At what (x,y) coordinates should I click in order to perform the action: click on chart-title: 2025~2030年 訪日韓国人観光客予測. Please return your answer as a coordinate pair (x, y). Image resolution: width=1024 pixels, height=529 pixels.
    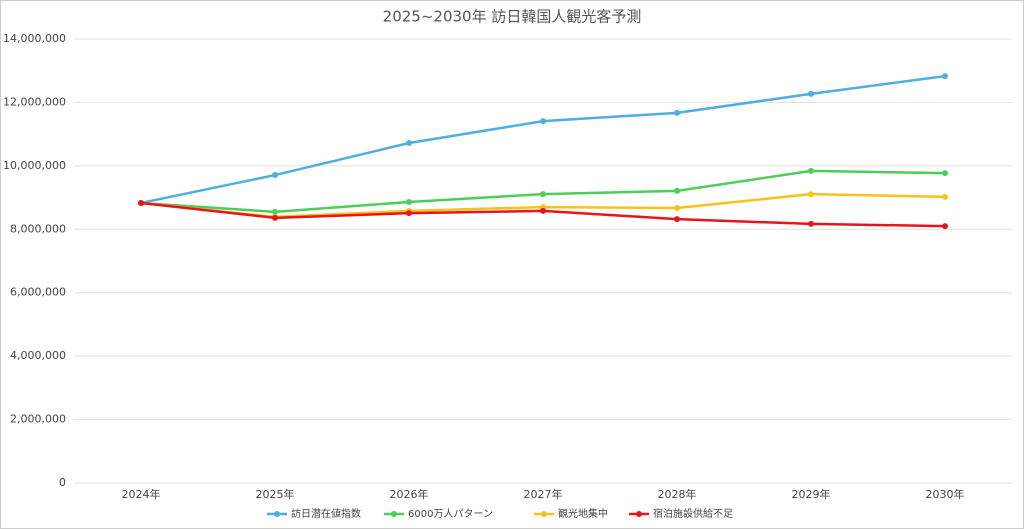
    Looking at the image, I should click on (512, 17).